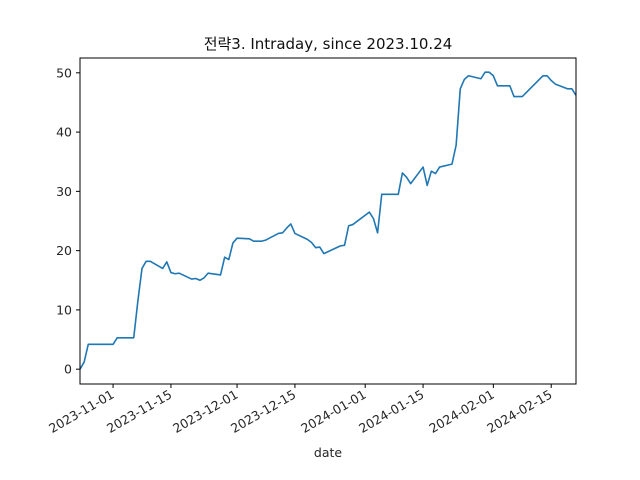  I want to click on y-tick-label: 10, so click(64, 309).